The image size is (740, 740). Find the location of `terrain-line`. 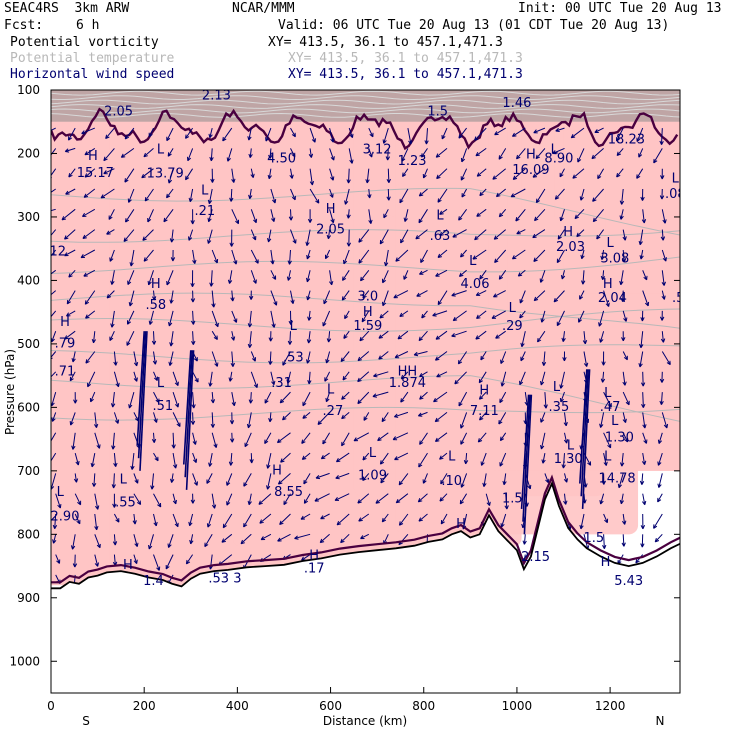

terrain-line is located at coordinates (365, 535).